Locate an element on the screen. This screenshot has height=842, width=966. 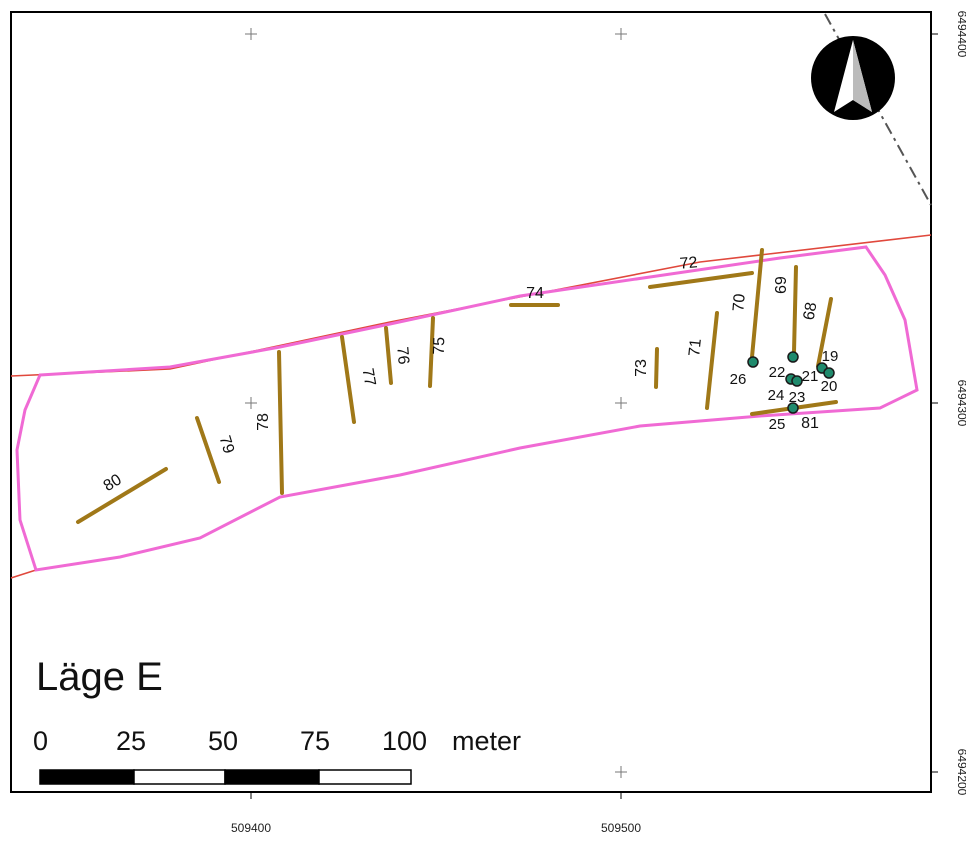
x-tick-label: 509400 is located at coordinates (251, 828).